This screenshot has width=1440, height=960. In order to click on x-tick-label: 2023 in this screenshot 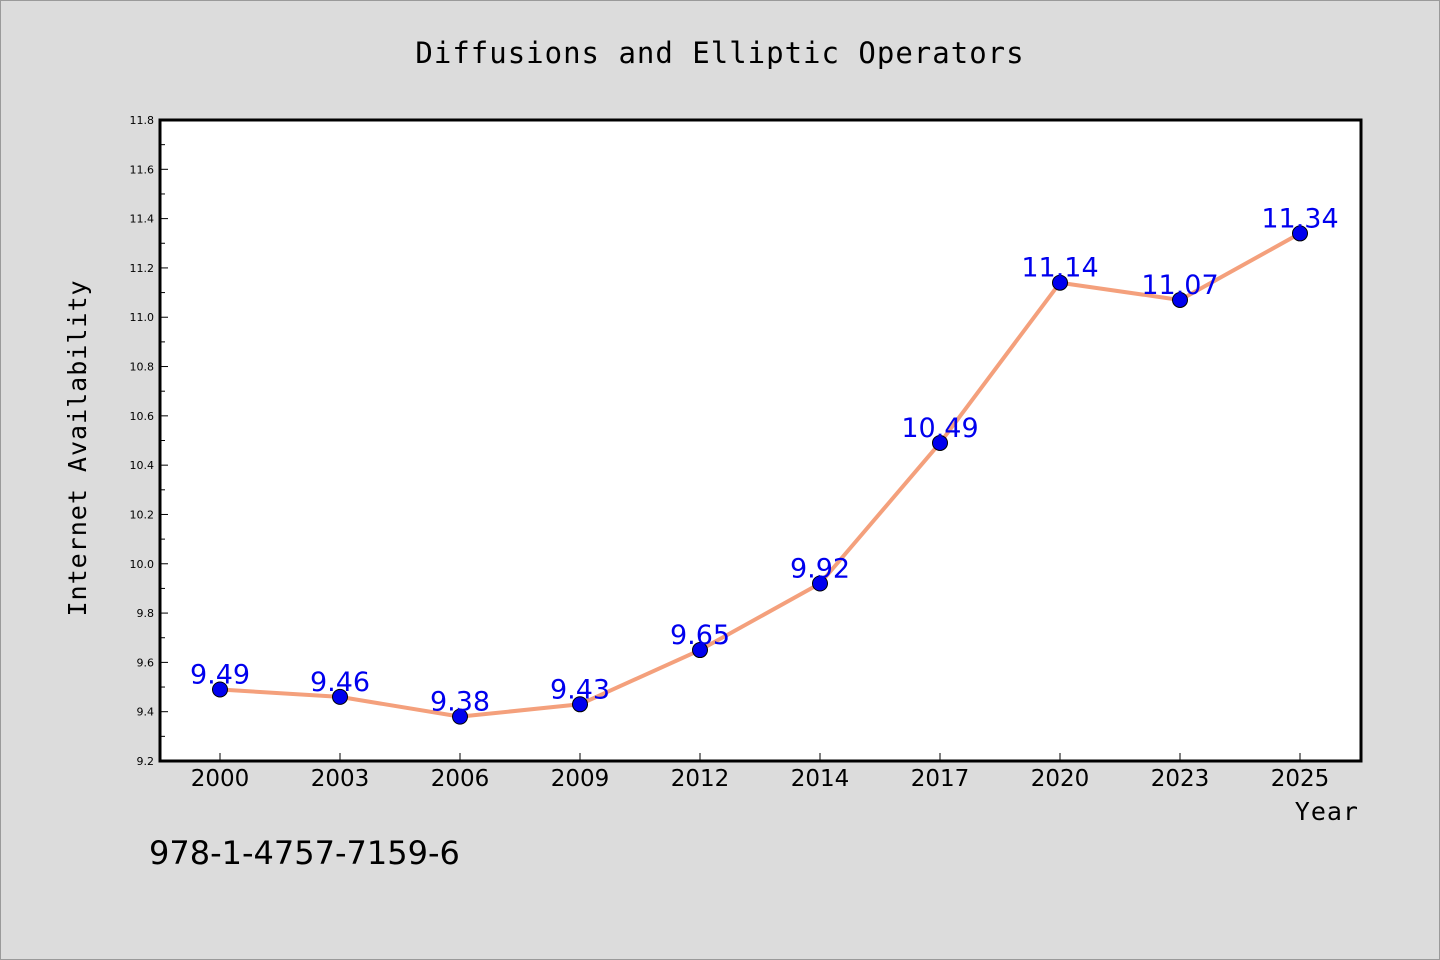, I will do `click(1180, 779)`.